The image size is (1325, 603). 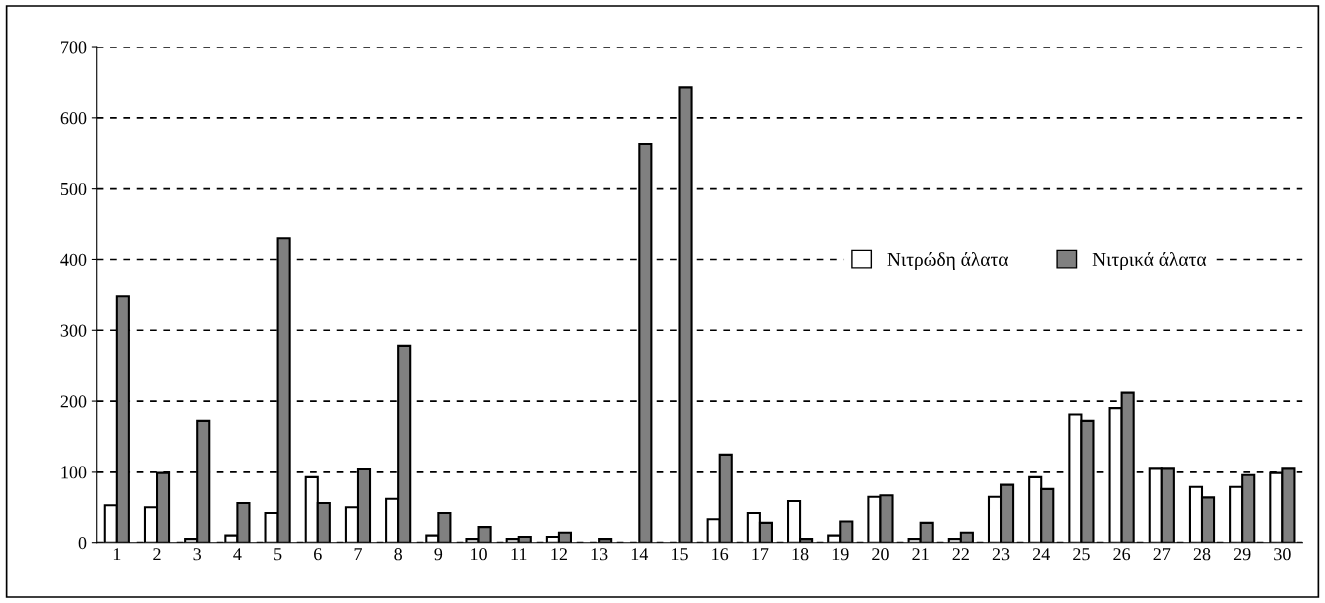 I want to click on y-tick-label: 400, so click(x=73, y=259).